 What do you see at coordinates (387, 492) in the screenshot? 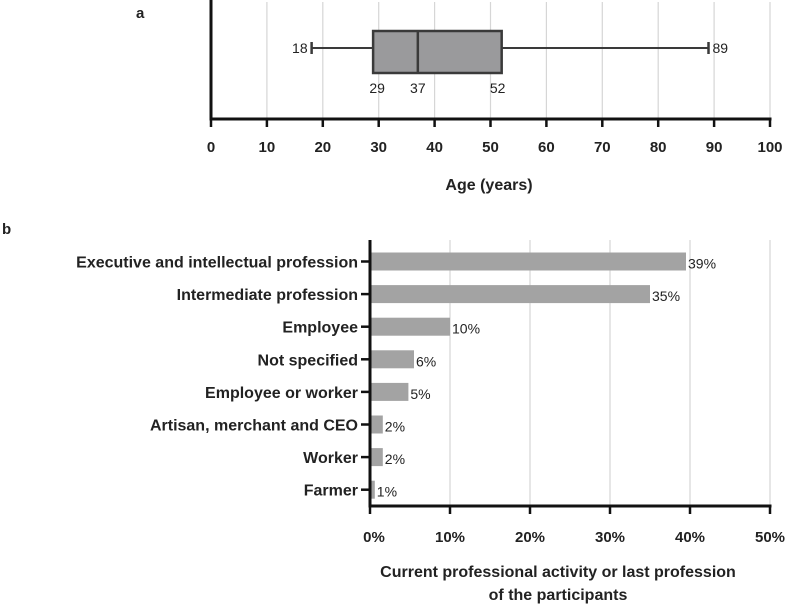
I see `value-label: 1%` at bounding box center [387, 492].